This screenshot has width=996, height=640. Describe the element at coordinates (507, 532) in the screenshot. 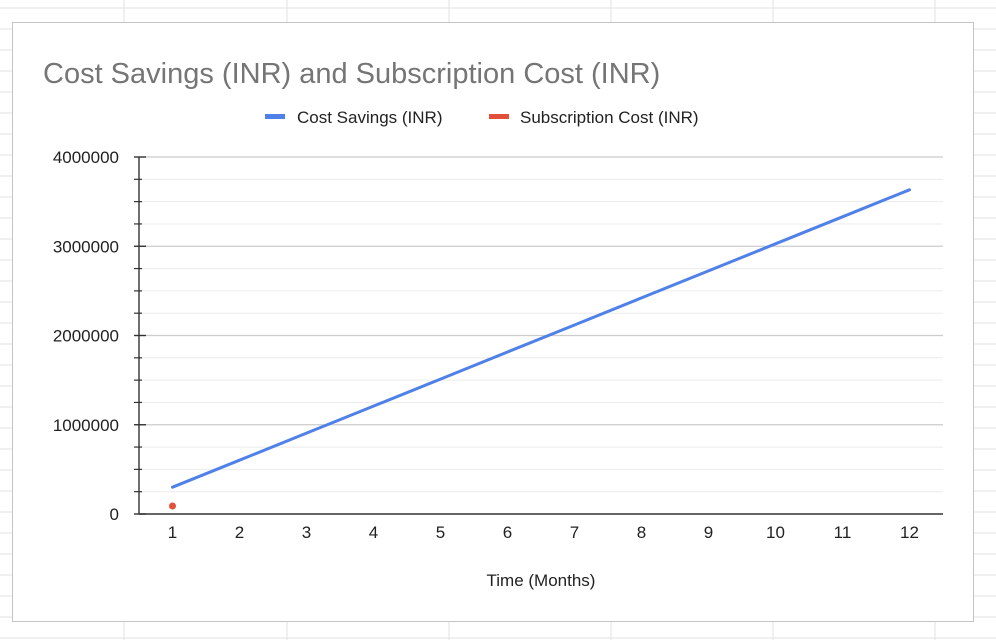

I see `x-tick-label: 6` at that location.